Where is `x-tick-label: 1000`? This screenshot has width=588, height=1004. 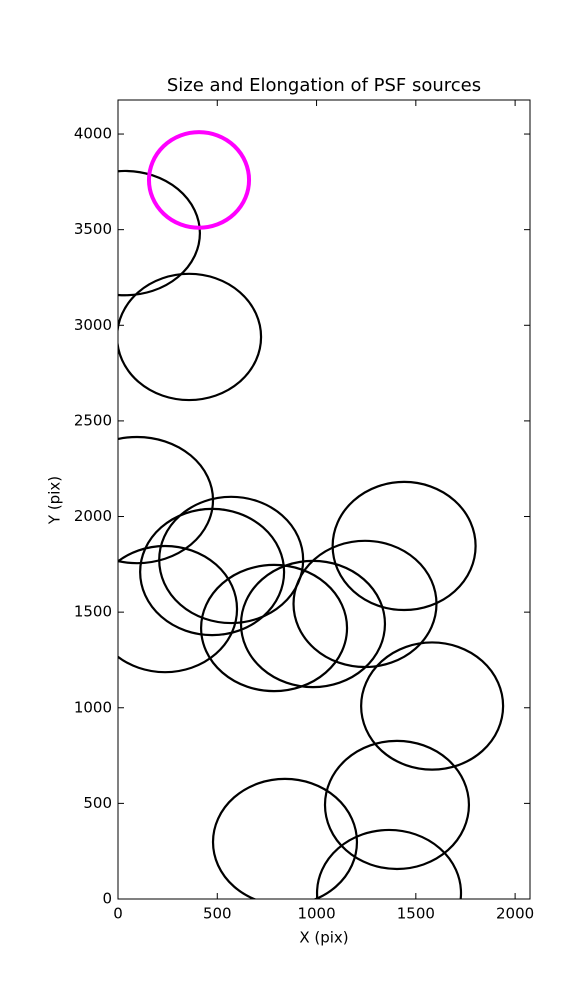 x-tick-label: 1000 is located at coordinates (316, 914).